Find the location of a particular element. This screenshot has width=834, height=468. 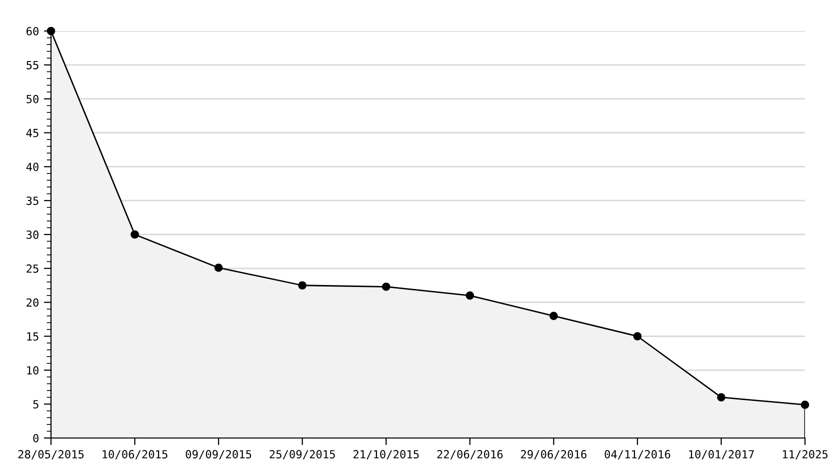

y-tick-label: 60 is located at coordinates (32, 31).